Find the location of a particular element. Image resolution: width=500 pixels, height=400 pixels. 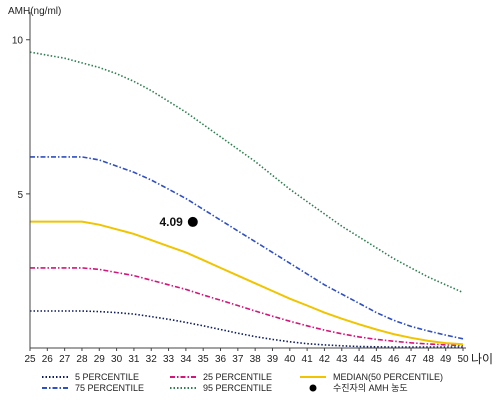

svg-text: 95 PERCENTILE is located at coordinates (237, 388).